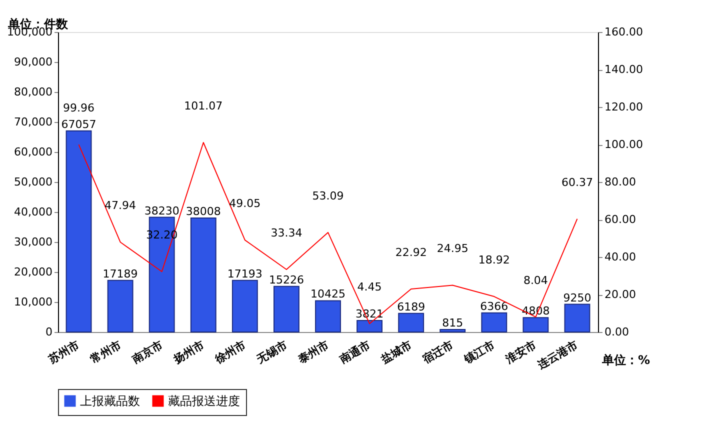 This screenshot has width=714, height=446. I want to click on y2-tick-label: 120.00, so click(623, 107).